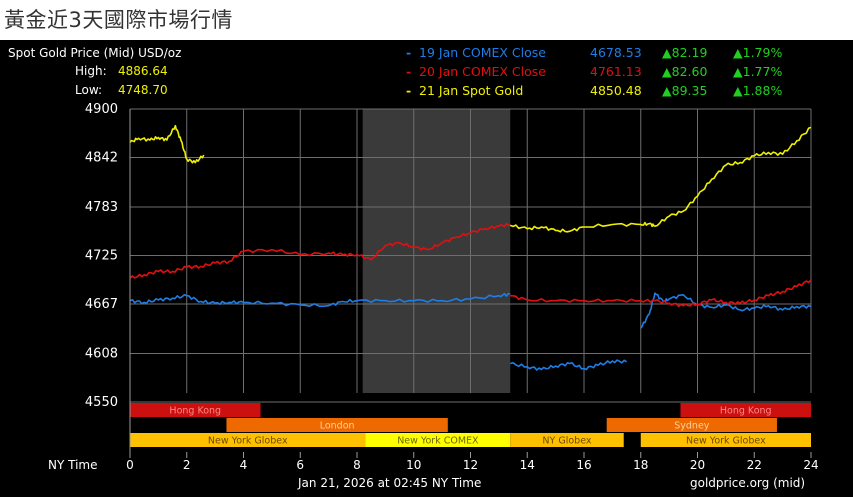  Describe the element at coordinates (640, 465) in the screenshot. I see `x-tick-label: 18` at that location.